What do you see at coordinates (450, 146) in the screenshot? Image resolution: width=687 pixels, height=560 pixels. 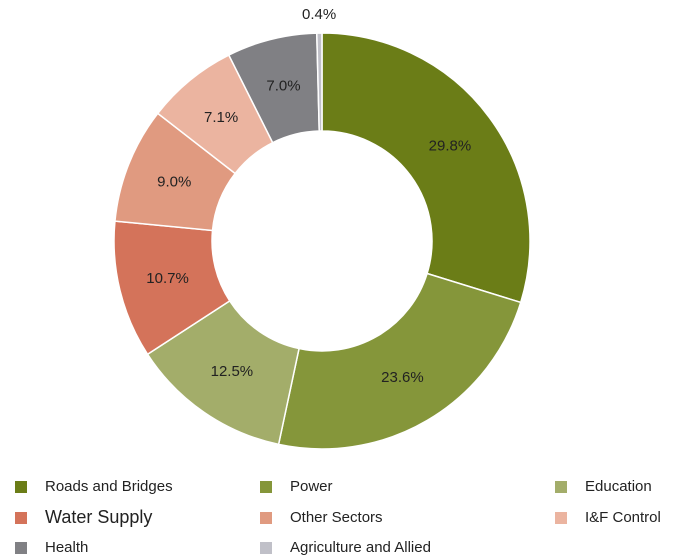 I see `value-label: 29.8%` at bounding box center [450, 146].